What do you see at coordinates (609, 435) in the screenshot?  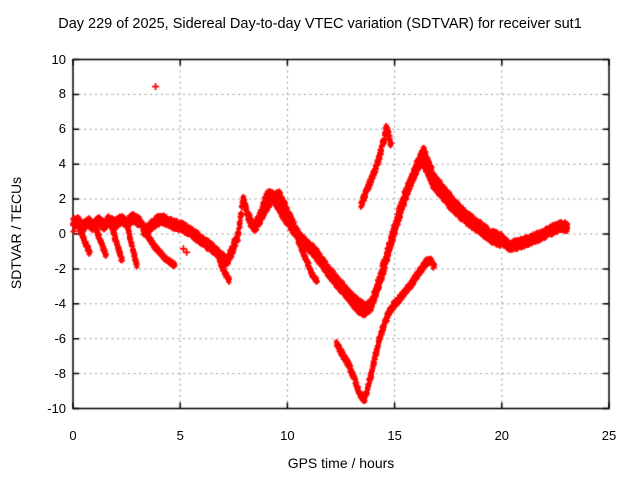 I see `x-tick-label: 25` at bounding box center [609, 435].